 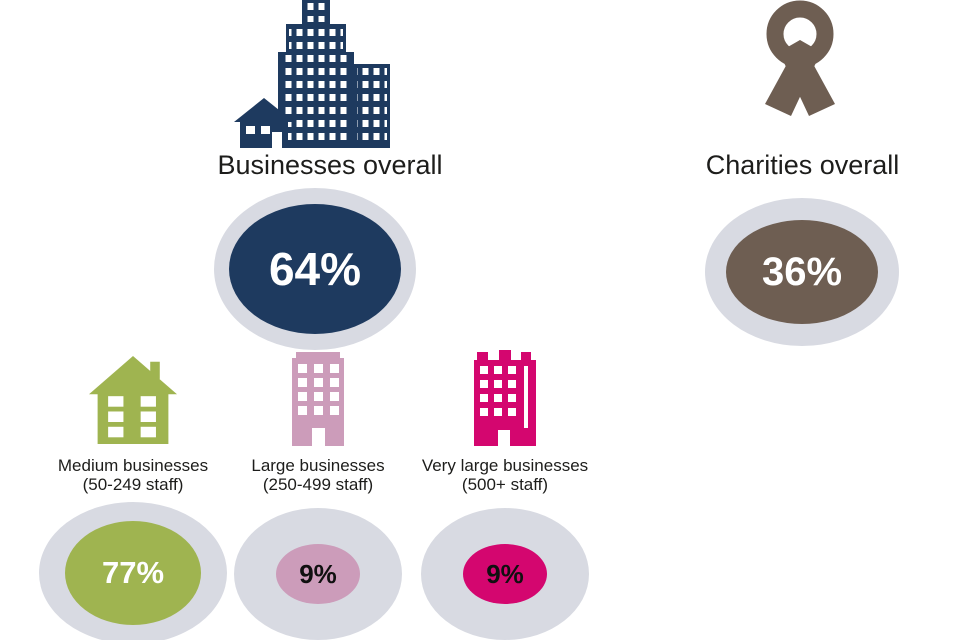 I want to click on large-businesses-value: 9%, so click(x=318, y=573).